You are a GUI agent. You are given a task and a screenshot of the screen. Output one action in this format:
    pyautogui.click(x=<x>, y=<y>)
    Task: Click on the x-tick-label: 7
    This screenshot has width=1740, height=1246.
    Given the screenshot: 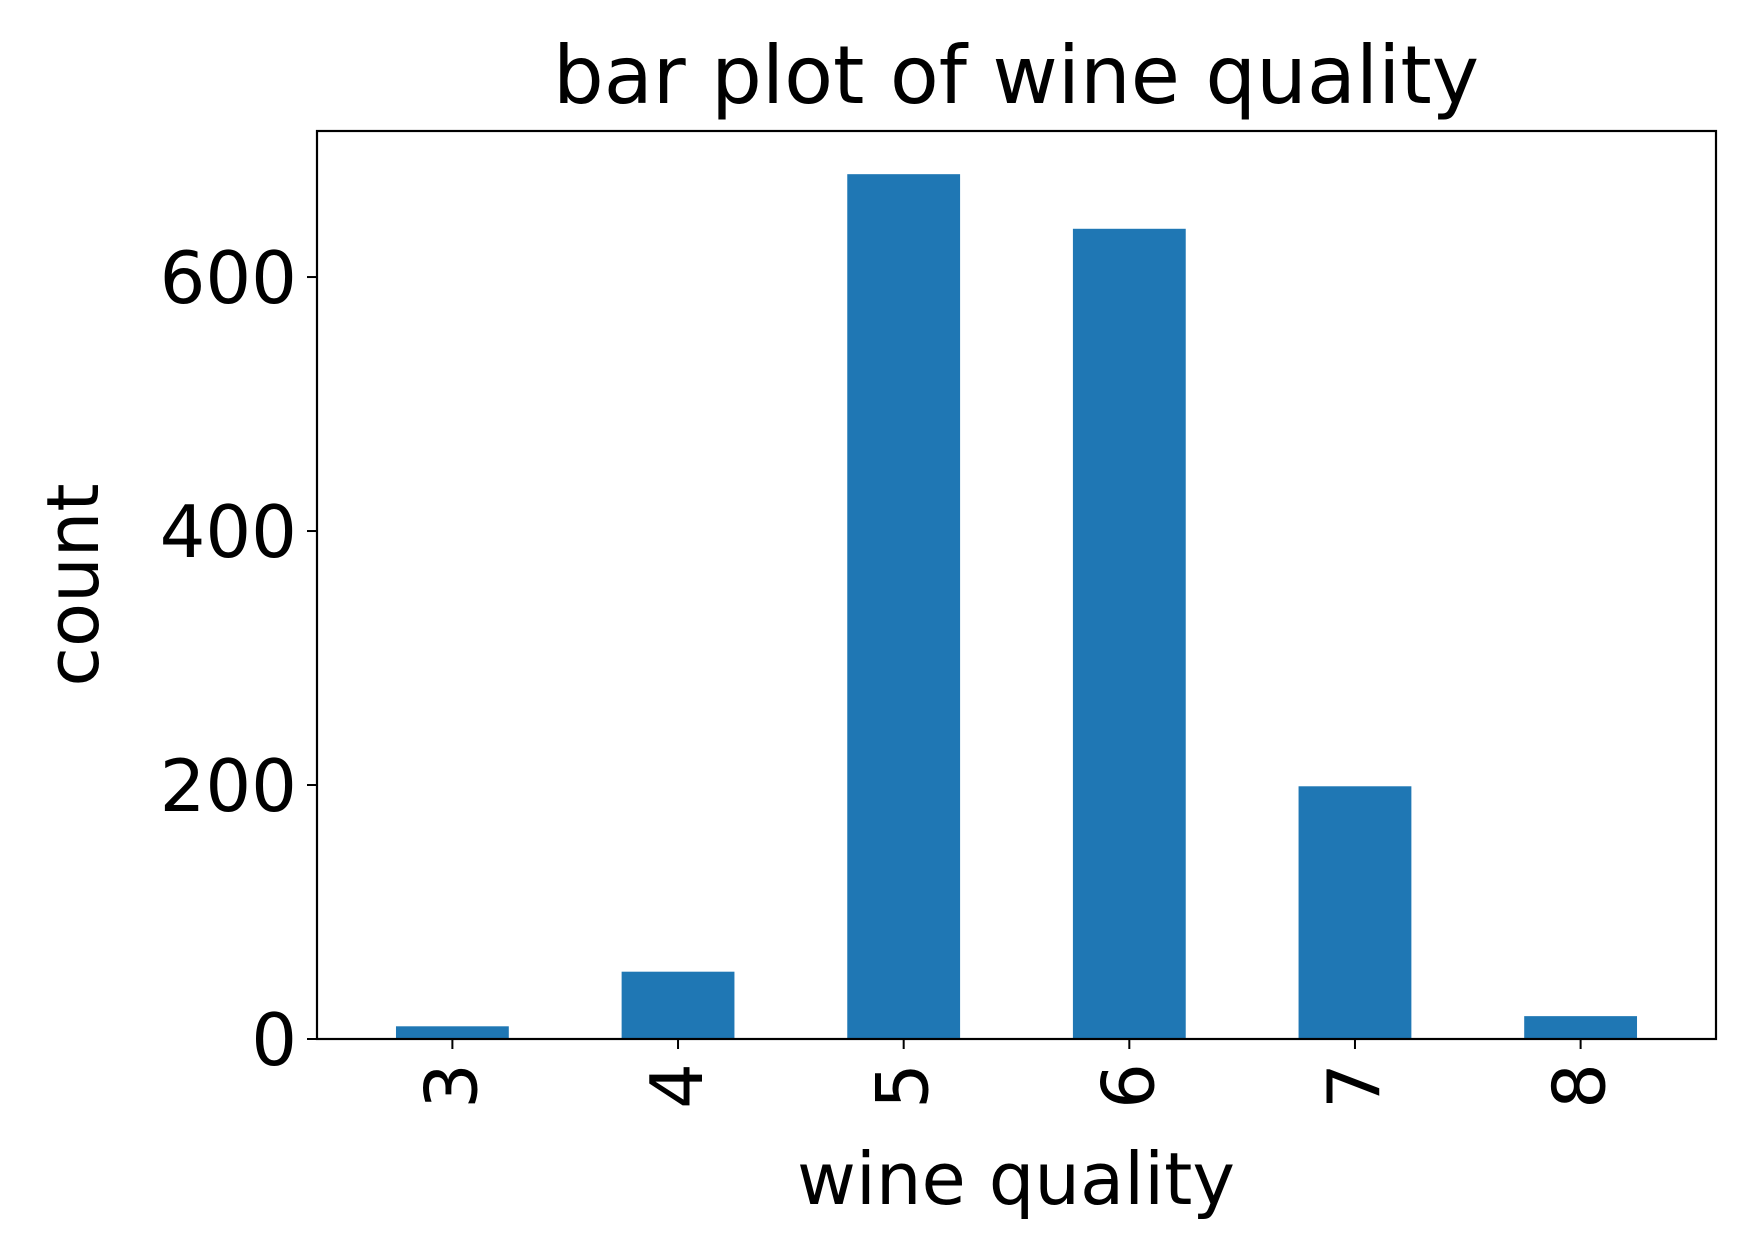 What is the action you would take?
    pyautogui.click(x=1354, y=1086)
    